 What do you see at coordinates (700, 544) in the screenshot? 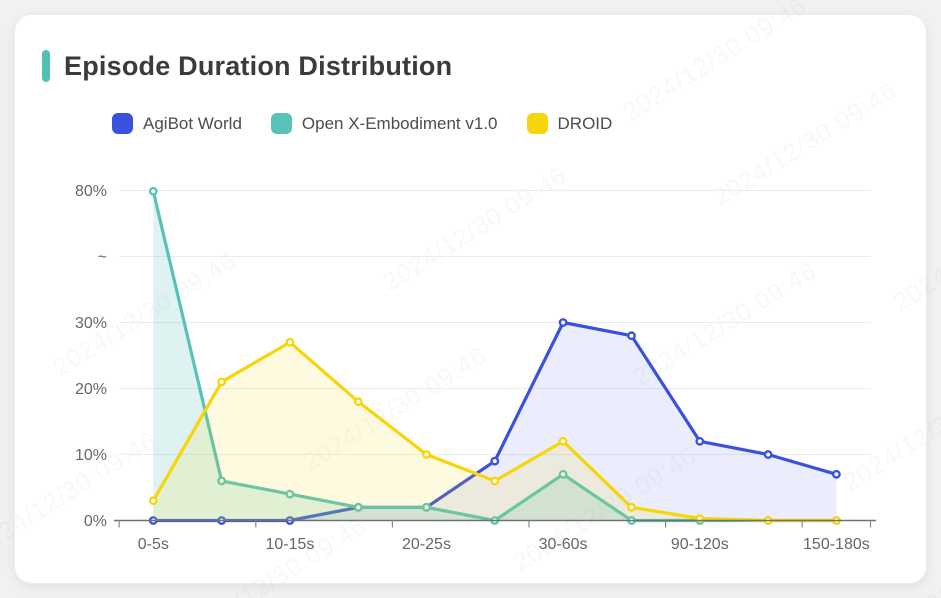
I see `x-axis-label: 90-120s` at bounding box center [700, 544].